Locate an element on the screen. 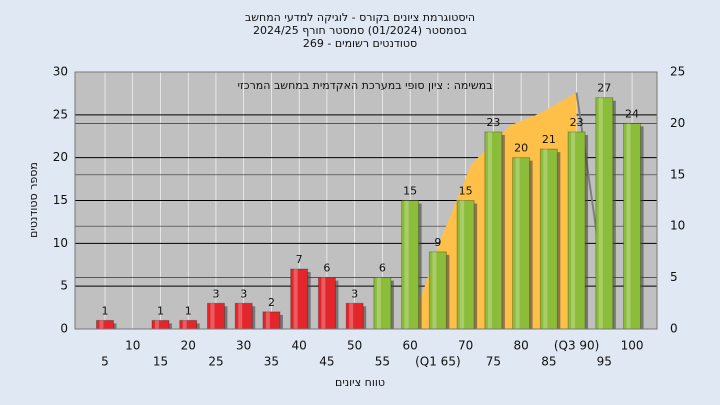  x-tick-label: 75 is located at coordinates (493, 362).